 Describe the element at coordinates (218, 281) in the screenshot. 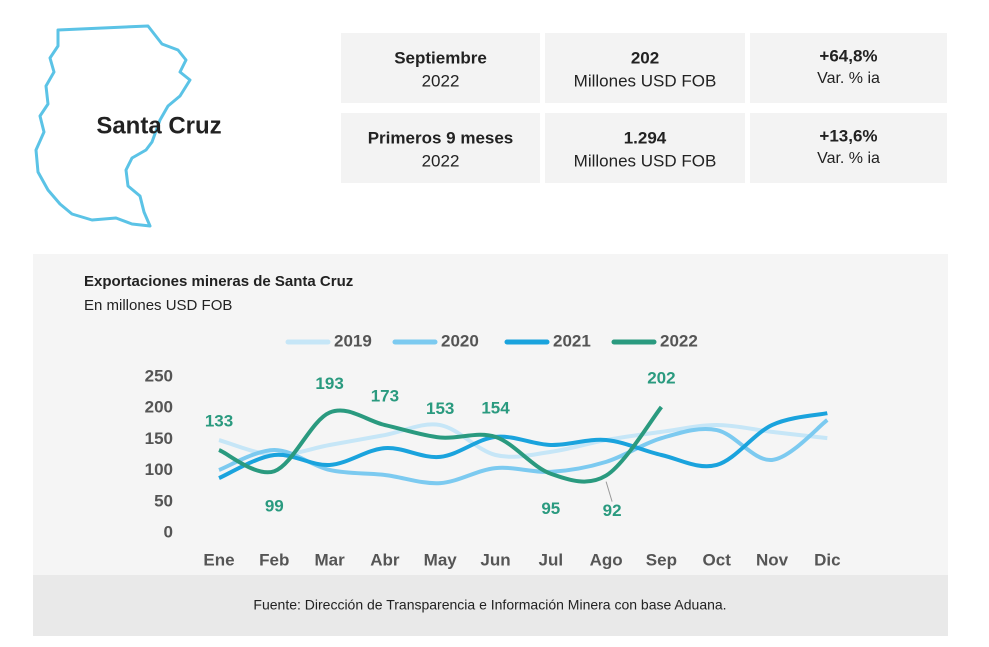

I see `chart-title: Exportaciones mineras de Santa Cruz` at that location.